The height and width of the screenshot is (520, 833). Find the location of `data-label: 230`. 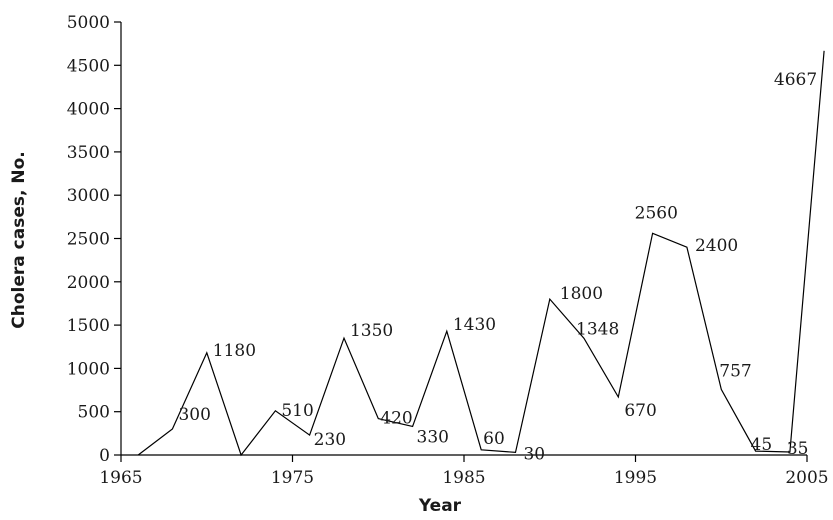

data-label: 230 is located at coordinates (330, 440).